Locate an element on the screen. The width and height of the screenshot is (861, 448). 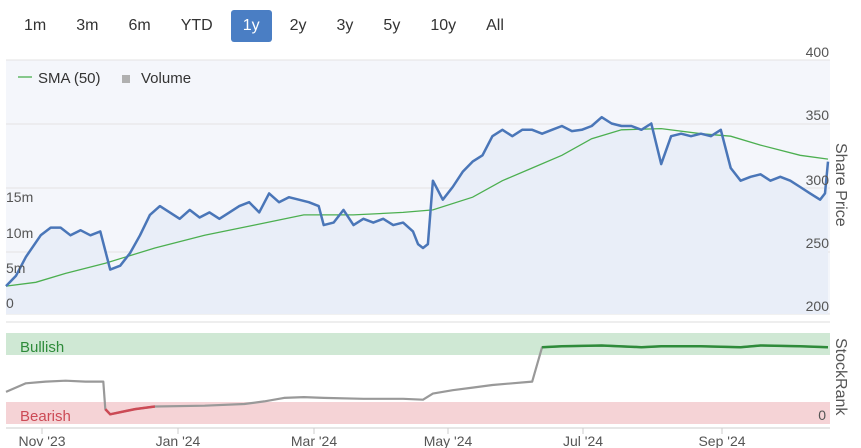
range-button-5y: 5y is located at coordinates (391, 26).